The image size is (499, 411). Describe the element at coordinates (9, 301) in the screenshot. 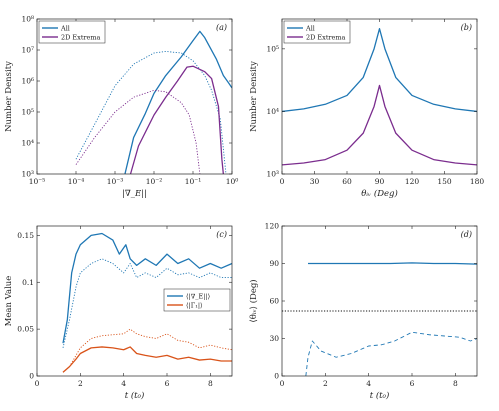

I see `y-axis-label: Mean Value` at that location.